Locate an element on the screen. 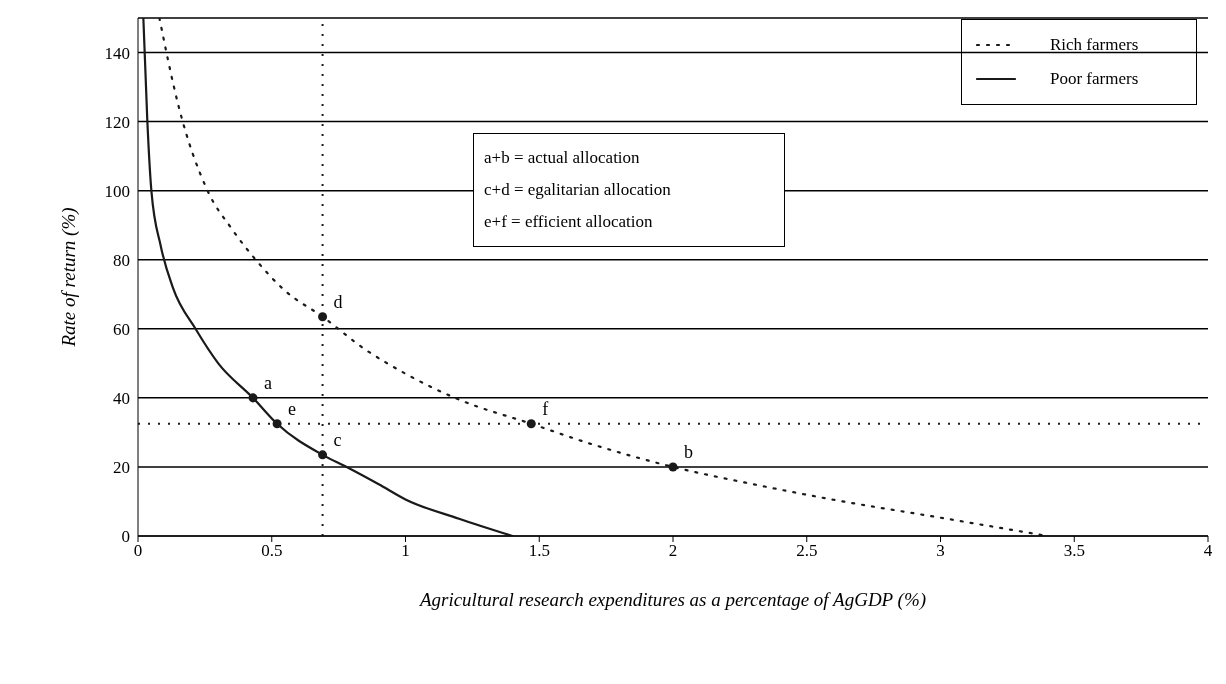 The width and height of the screenshot is (1226, 684). legend-label: Rich farmers is located at coordinates (1094, 45).